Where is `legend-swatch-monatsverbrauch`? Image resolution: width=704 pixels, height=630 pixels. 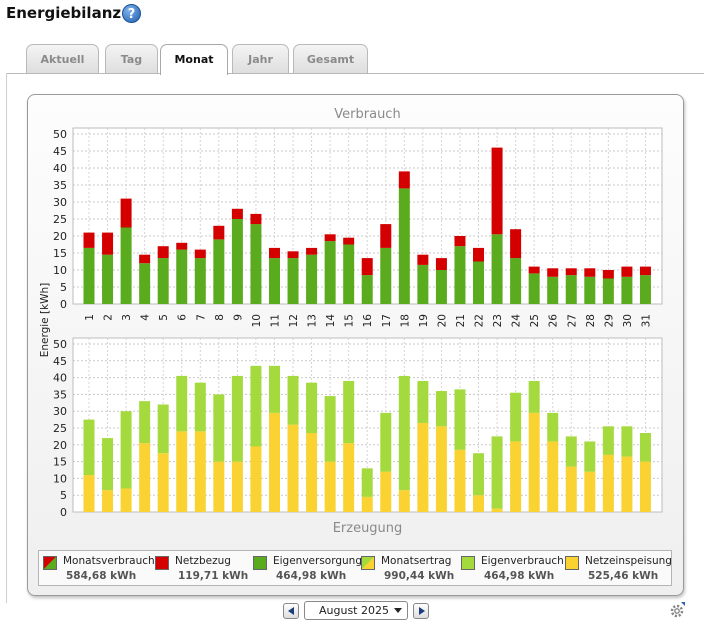 legend-swatch-monatsverbrauch is located at coordinates (50, 563).